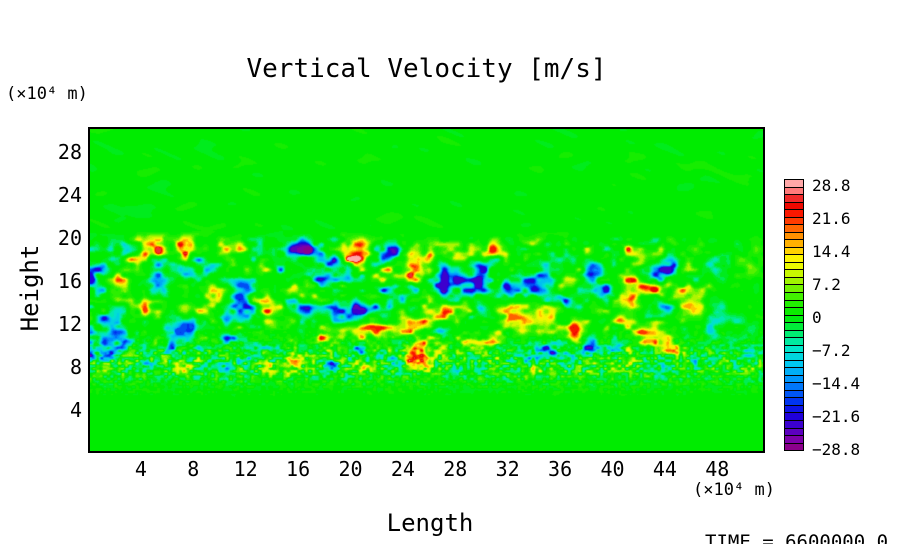 This screenshot has height=544, width=904. Describe the element at coordinates (734, 490) in the screenshot. I see `x-axis-unit-label: (×10⁴ m)` at that location.